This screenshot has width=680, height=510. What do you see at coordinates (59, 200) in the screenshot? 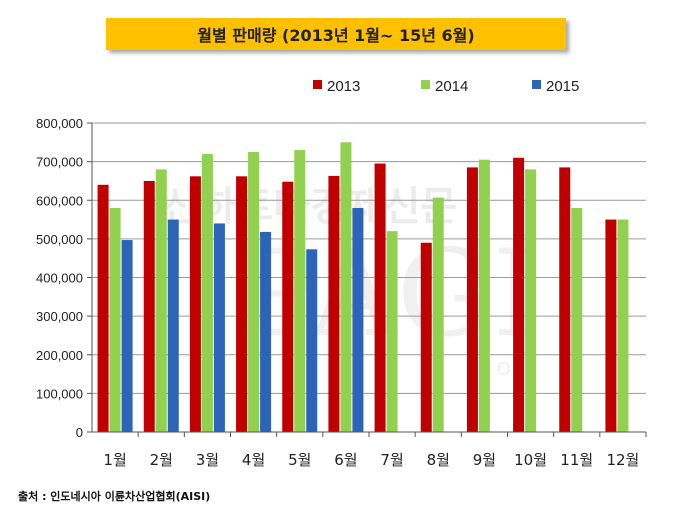
I see `y-tick-label: 600,000` at bounding box center [59, 200].